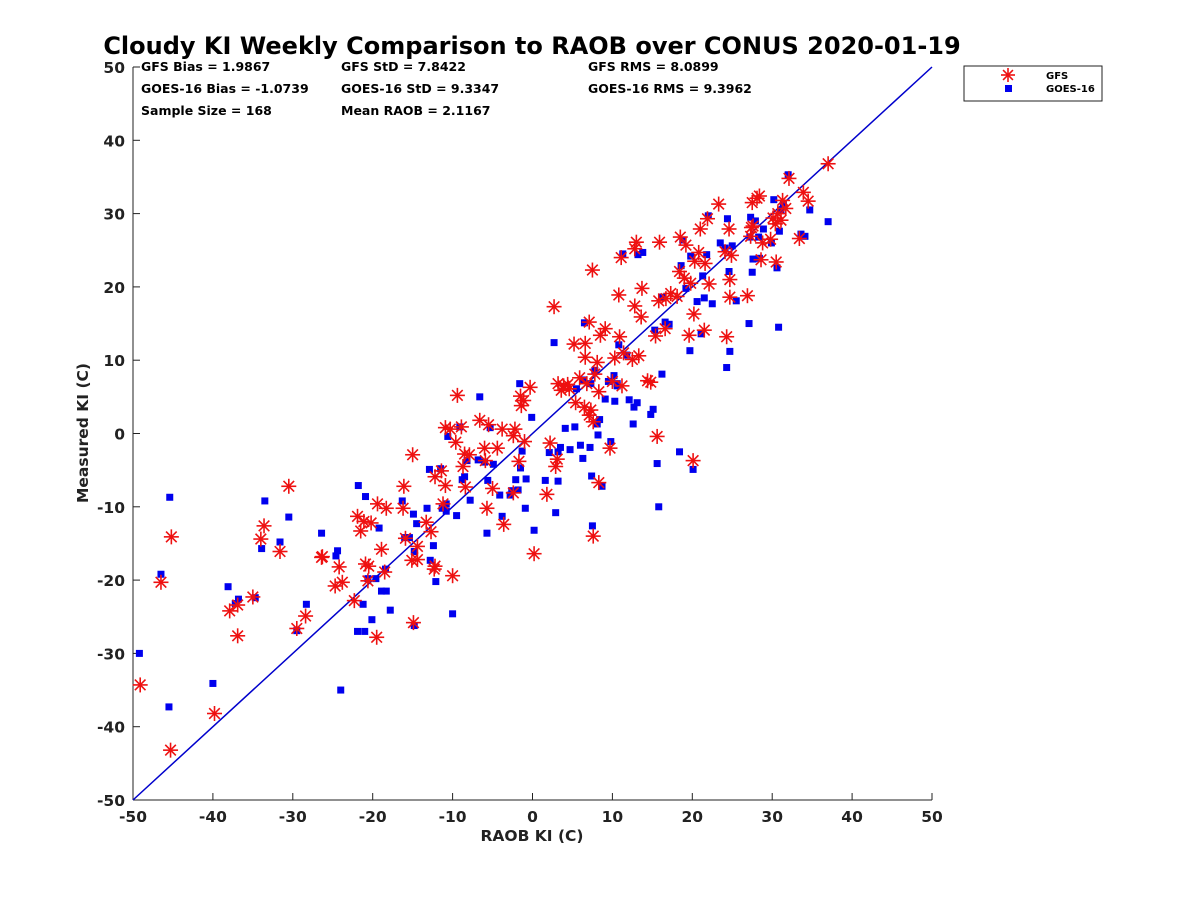 The width and height of the screenshot is (1200, 900). Describe the element at coordinates (1033, 83) in the screenshot. I see `legend: GFS GOES-16` at that location.